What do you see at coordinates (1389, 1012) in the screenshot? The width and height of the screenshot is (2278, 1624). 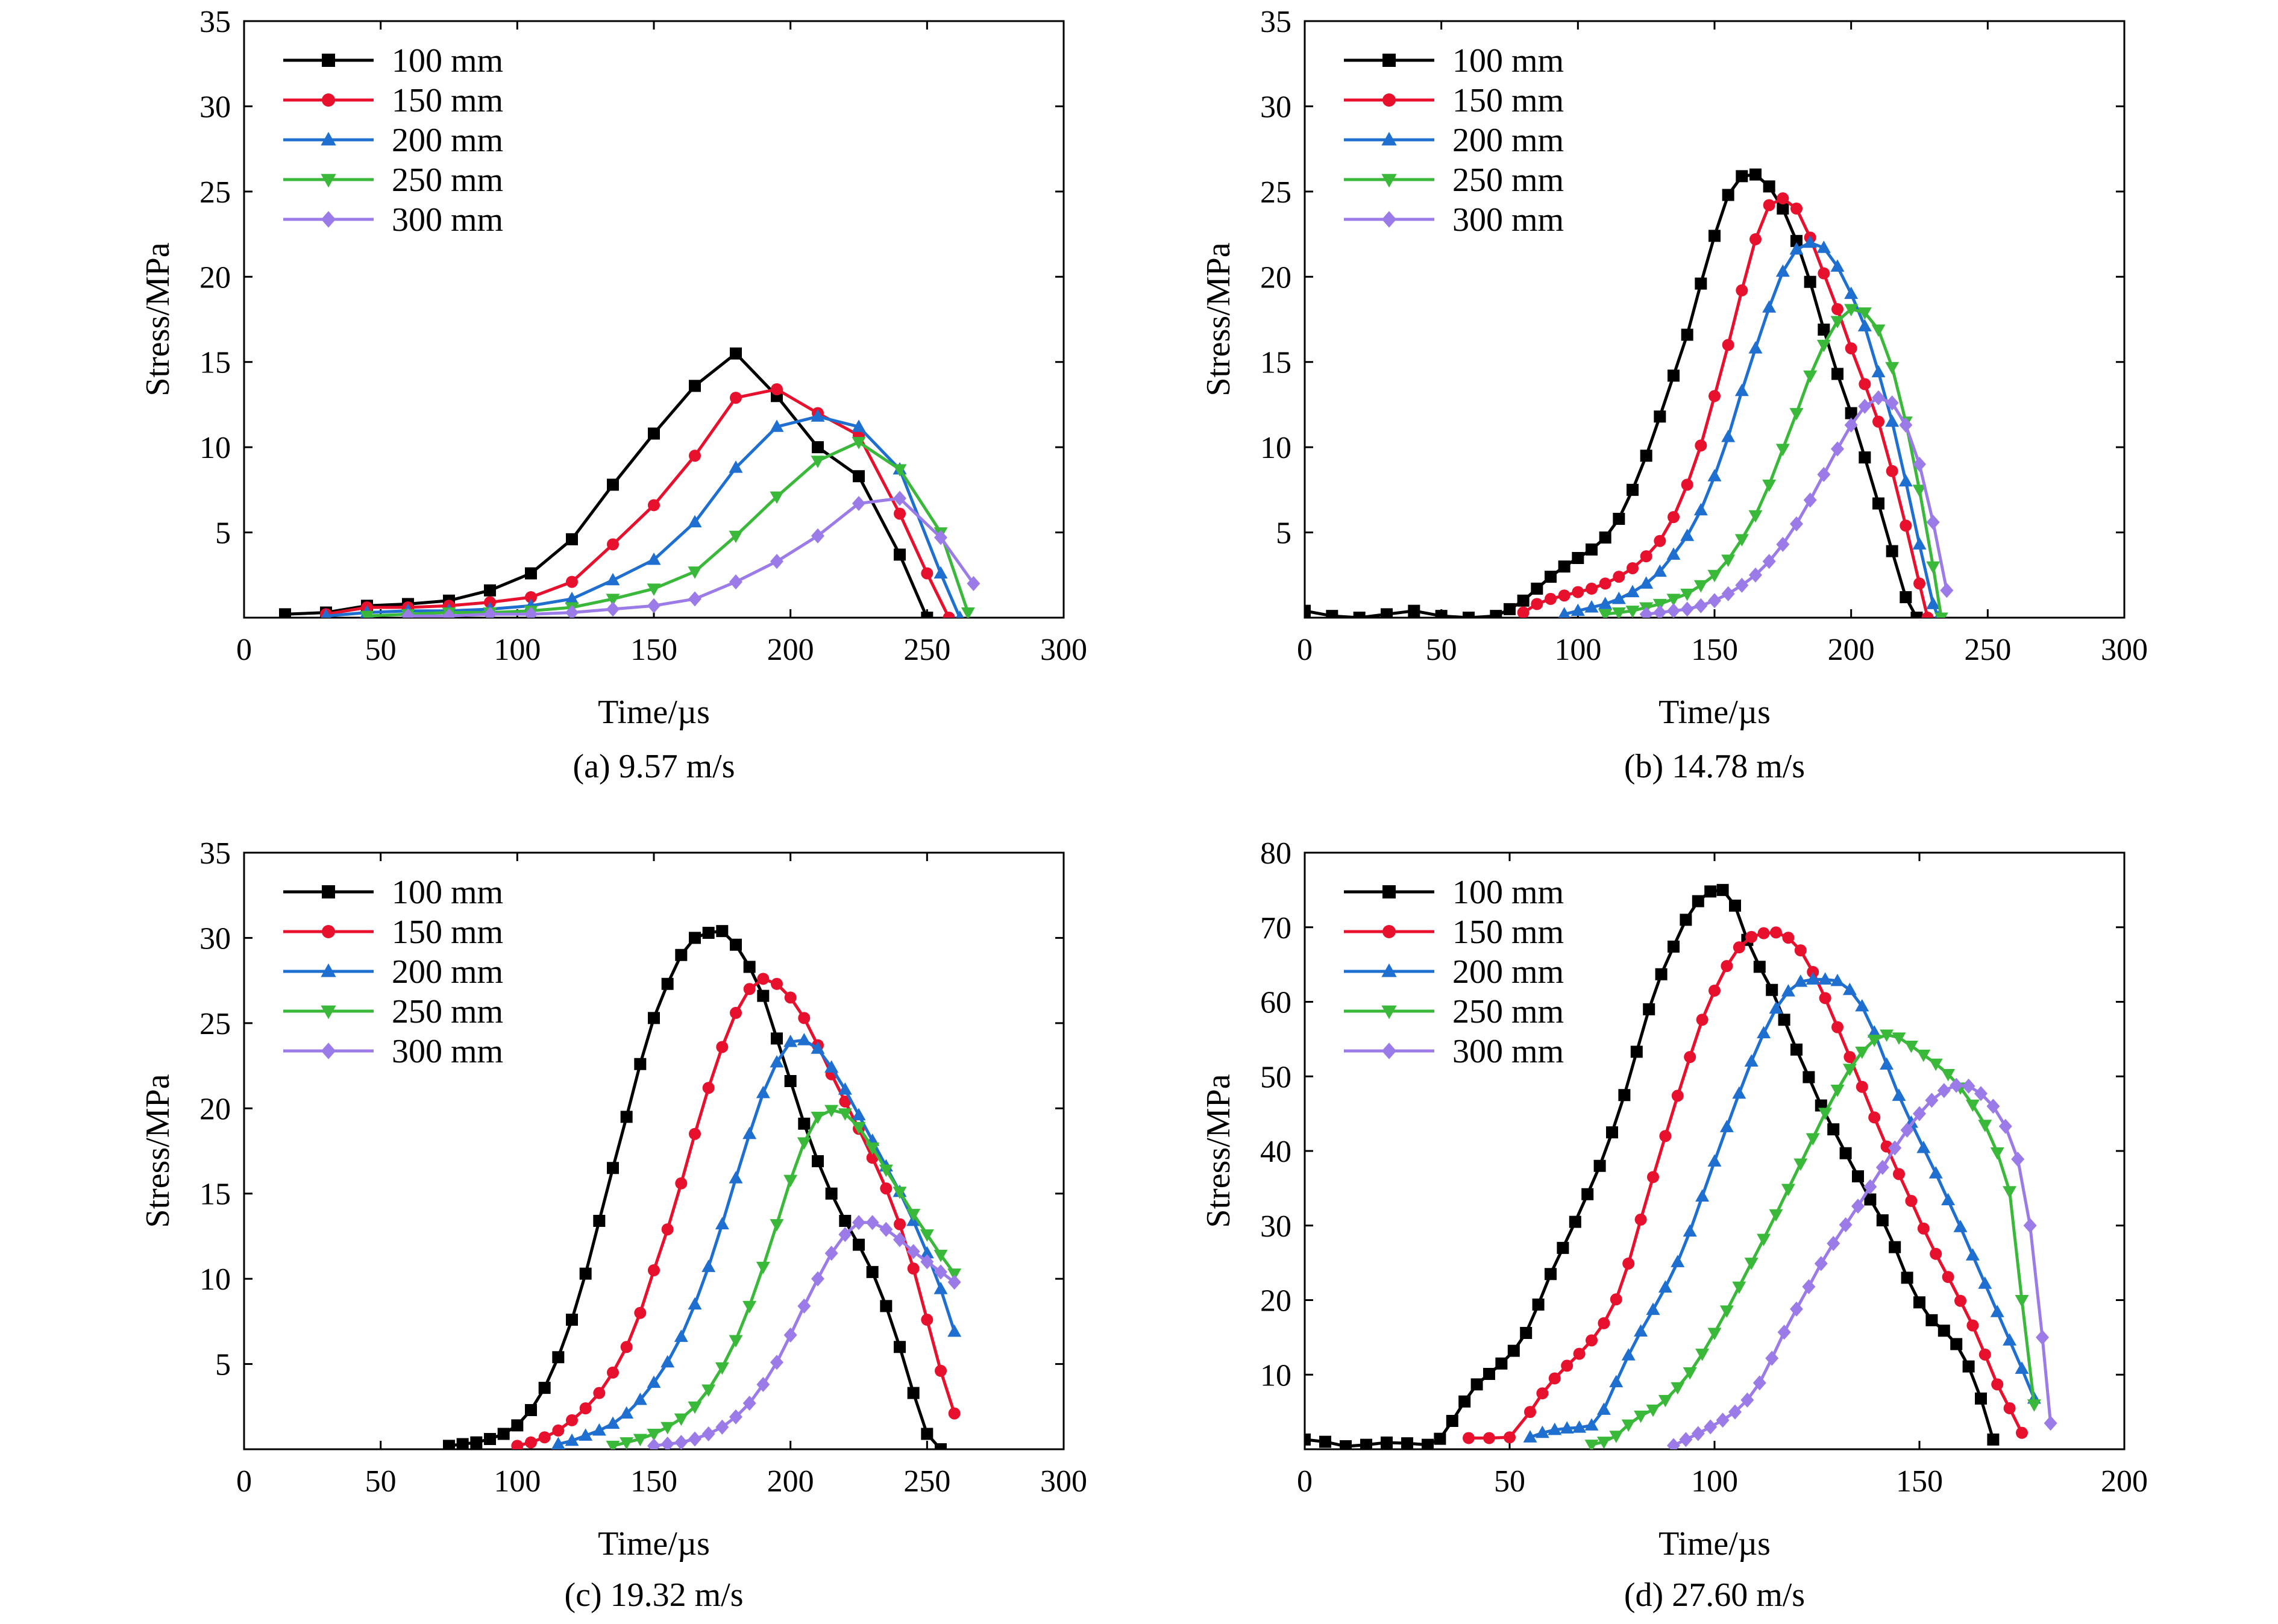 I see `legend-marker` at bounding box center [1389, 1012].